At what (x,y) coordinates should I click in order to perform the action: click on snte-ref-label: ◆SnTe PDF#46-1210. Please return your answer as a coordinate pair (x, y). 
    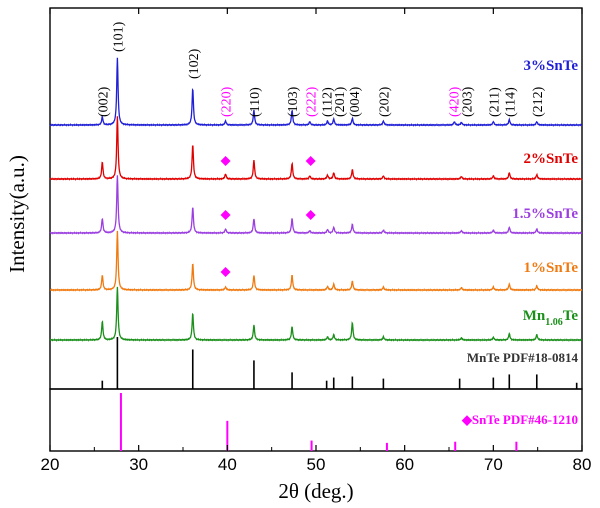
    Looking at the image, I should click on (519, 419).